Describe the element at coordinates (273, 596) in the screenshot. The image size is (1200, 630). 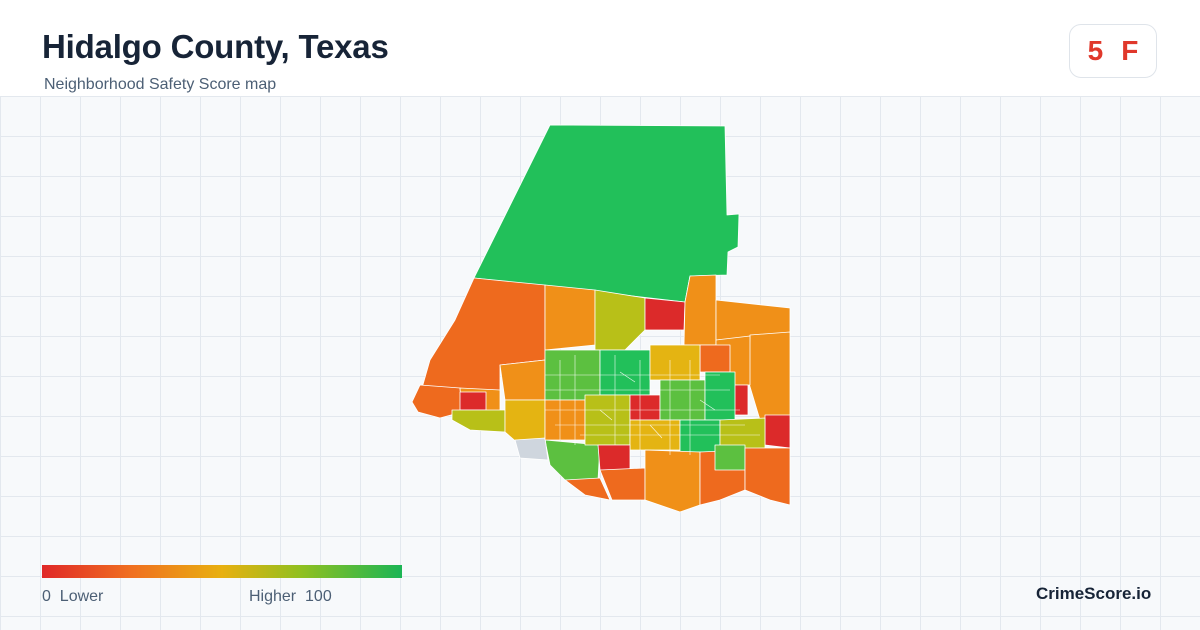
I see `legend-higher-text: Higher` at that location.